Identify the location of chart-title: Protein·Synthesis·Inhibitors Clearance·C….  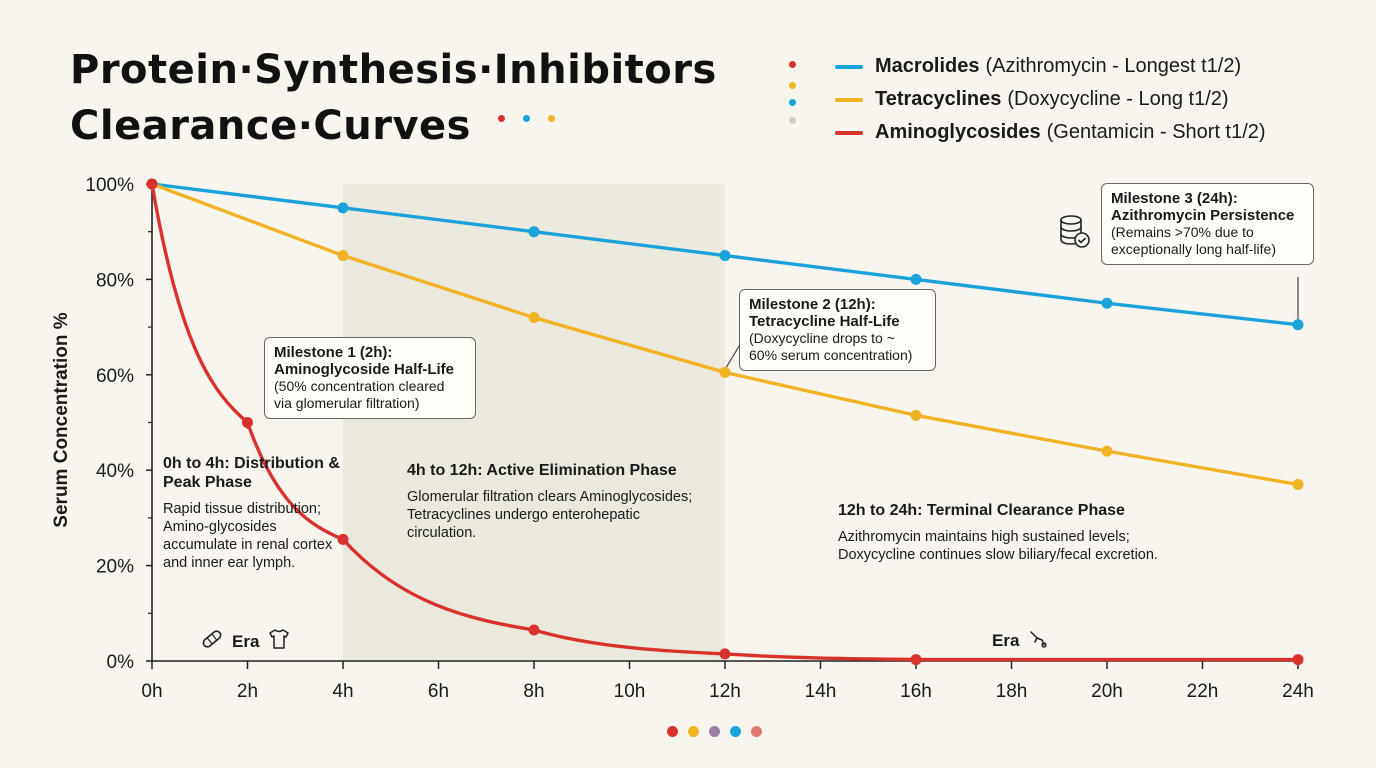
(393, 98).